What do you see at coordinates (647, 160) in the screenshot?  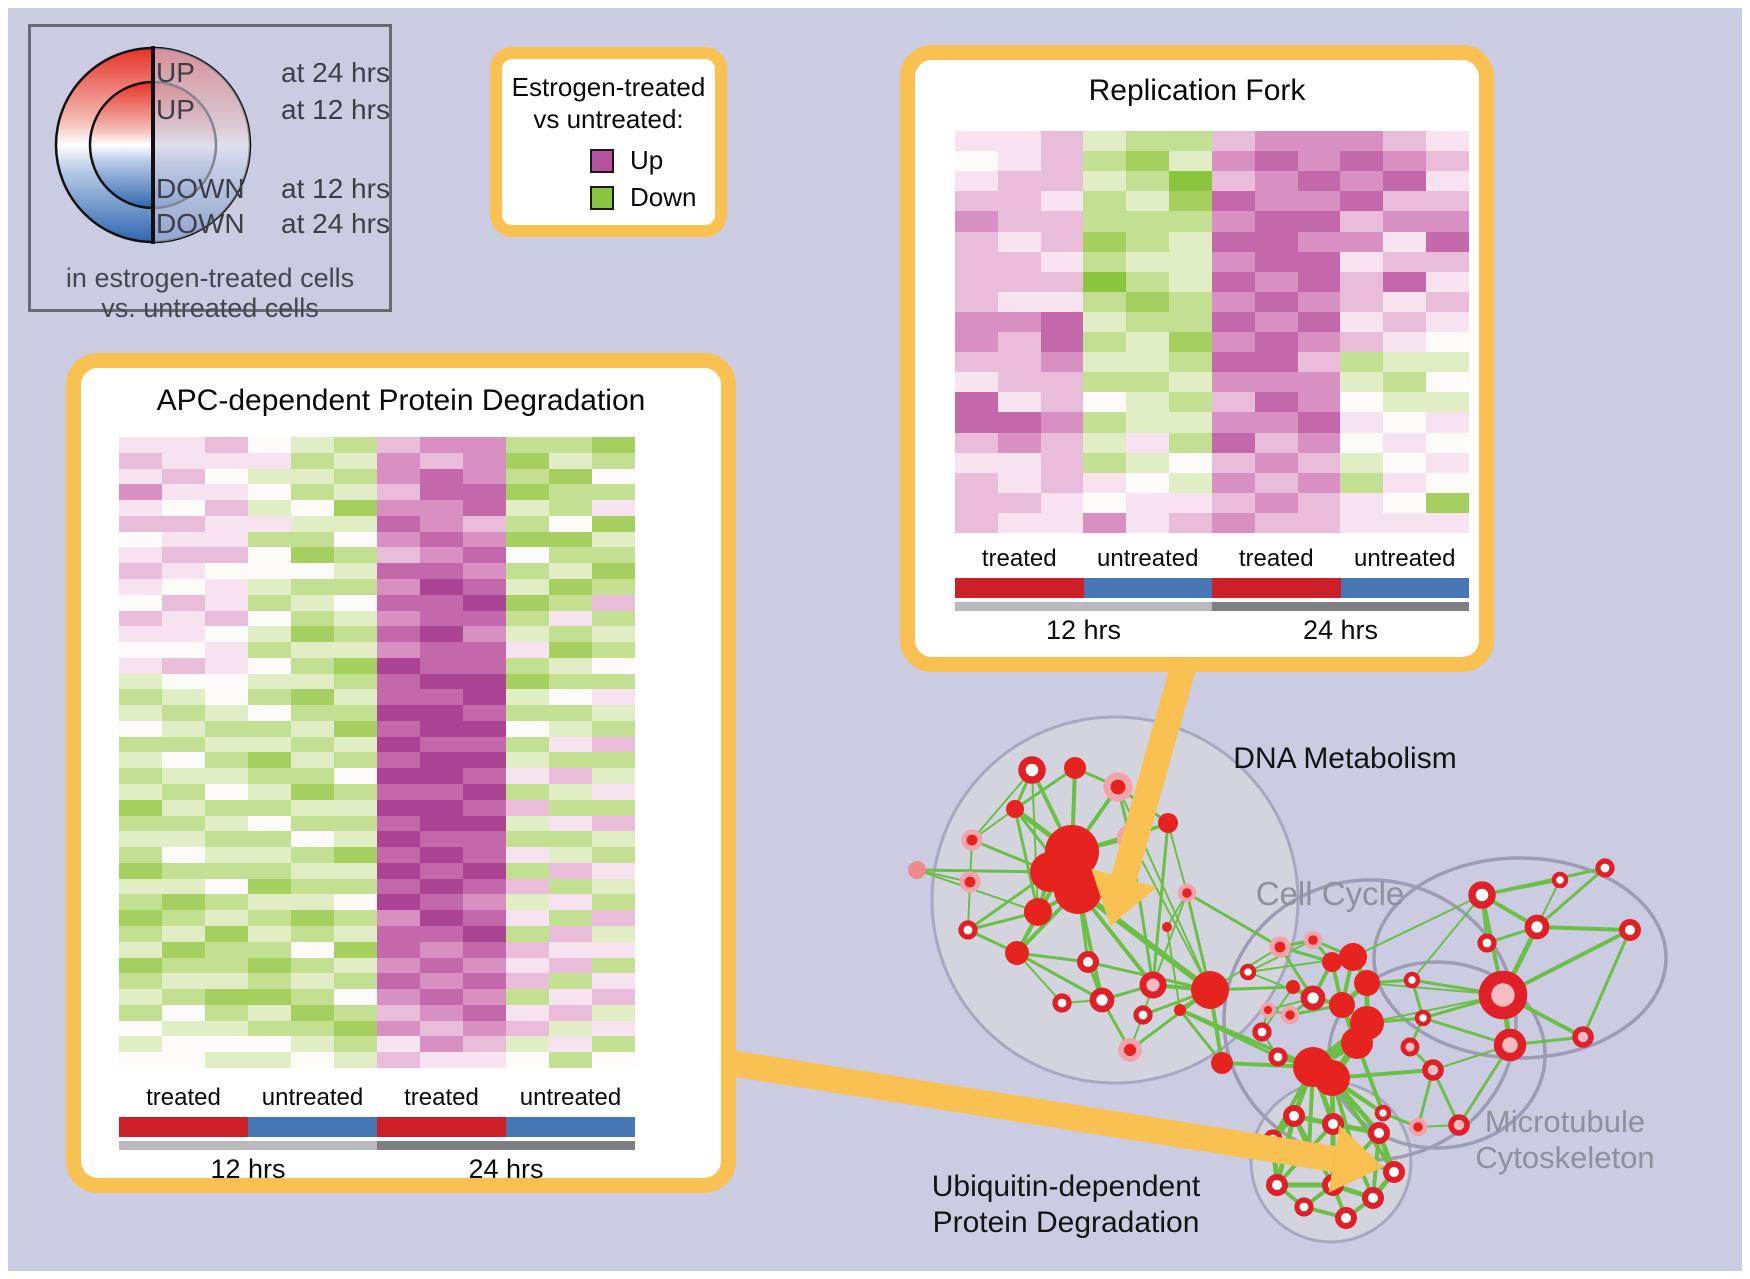 I see `up-label: Up` at bounding box center [647, 160].